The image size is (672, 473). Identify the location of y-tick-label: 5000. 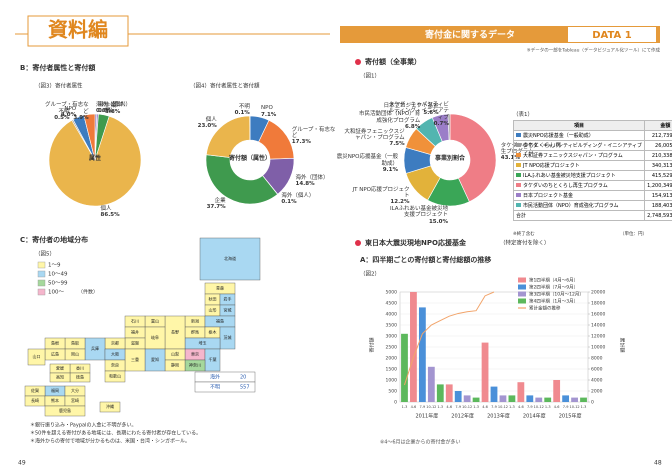
(392, 293).